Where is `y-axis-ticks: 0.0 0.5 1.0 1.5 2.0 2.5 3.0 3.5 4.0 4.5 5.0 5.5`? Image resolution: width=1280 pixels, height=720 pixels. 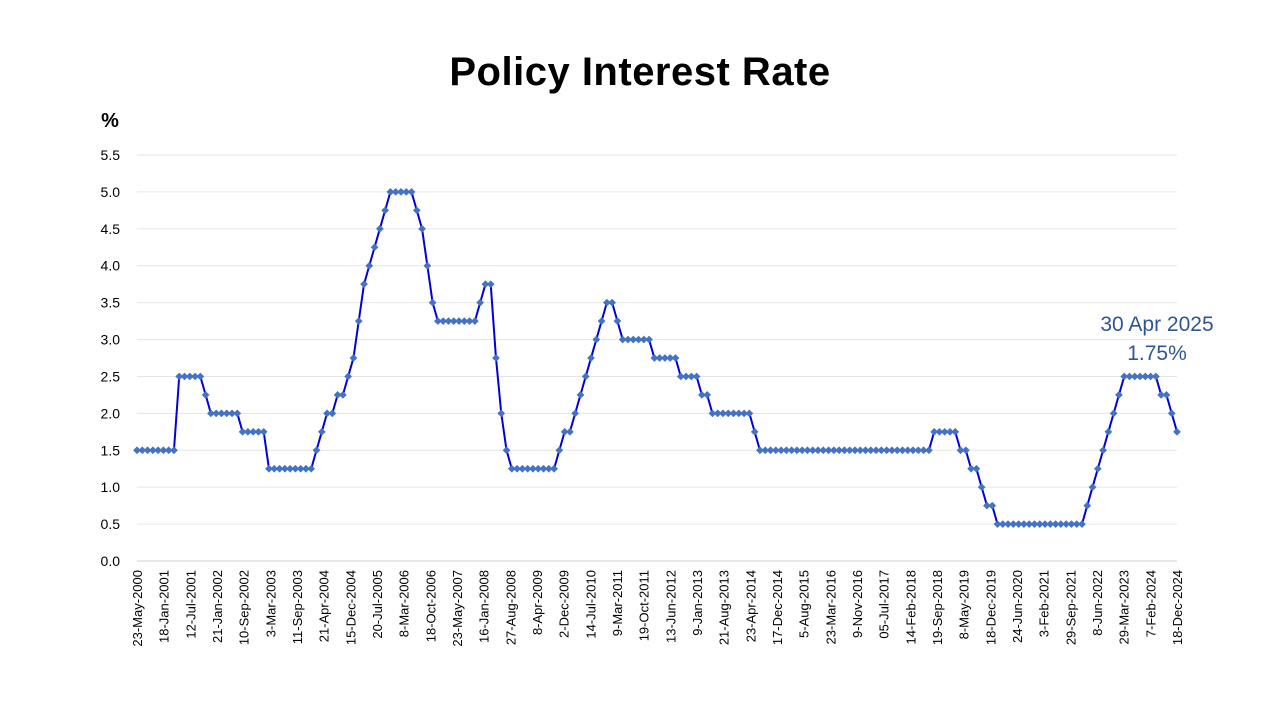 y-axis-ticks: 0.0 0.5 1.0 1.5 2.0 2.5 3.0 3.5 4.0 4.5 5.0 5.5 is located at coordinates (111, 358).